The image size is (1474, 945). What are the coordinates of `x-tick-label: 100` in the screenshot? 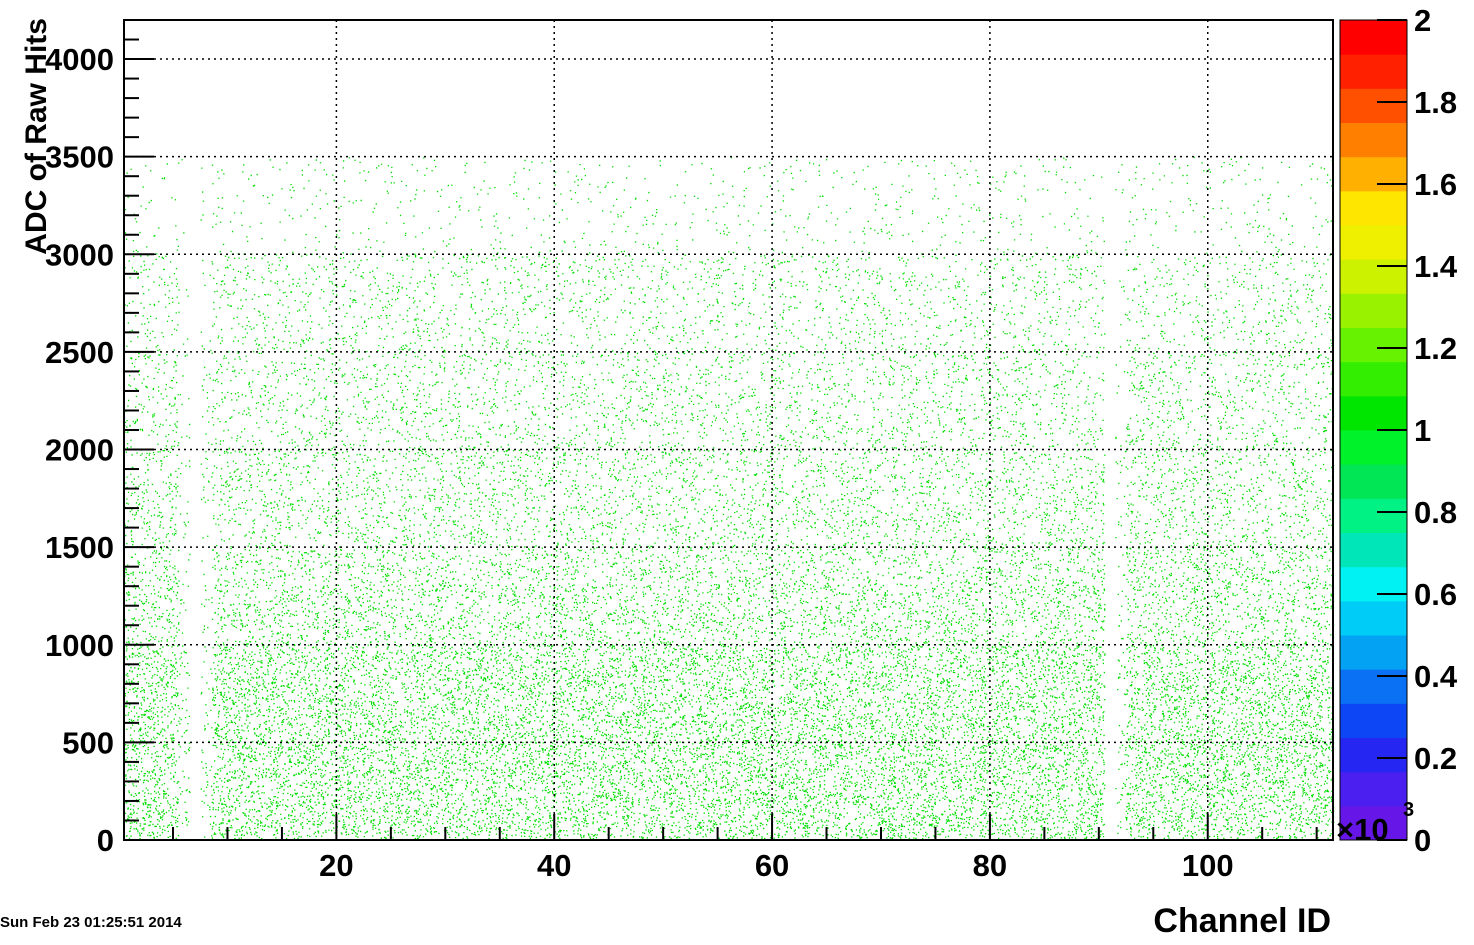 It's located at (1208, 865).